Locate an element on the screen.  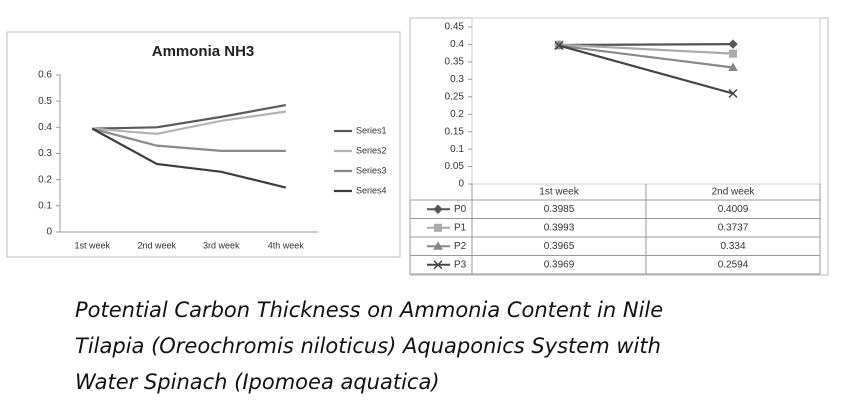
table-value: 0.3965 is located at coordinates (559, 246).